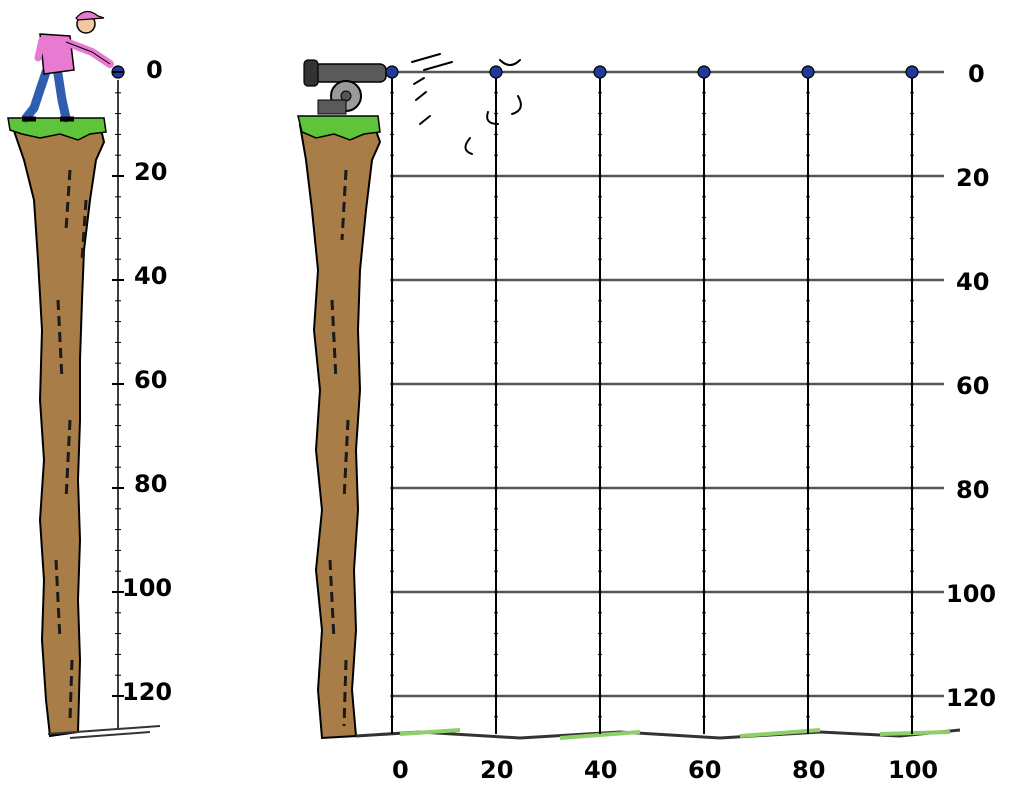 This screenshot has width=1011, height=785. I want to click on left-scale-ticks, so click(118, 384).